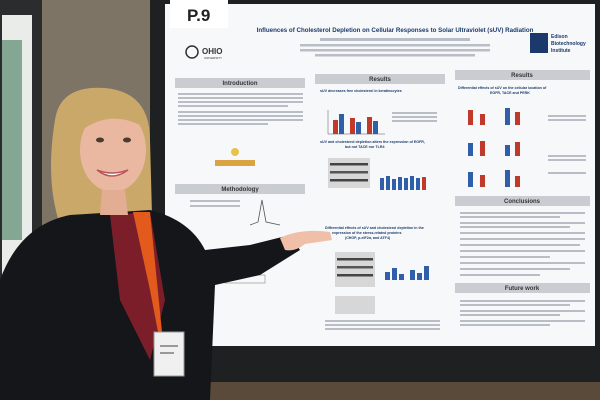 Image resolution: width=600 pixels, height=400 pixels. What do you see at coordinates (561, 51) in the screenshot?
I see `logo-right-2: Institute` at bounding box center [561, 51].